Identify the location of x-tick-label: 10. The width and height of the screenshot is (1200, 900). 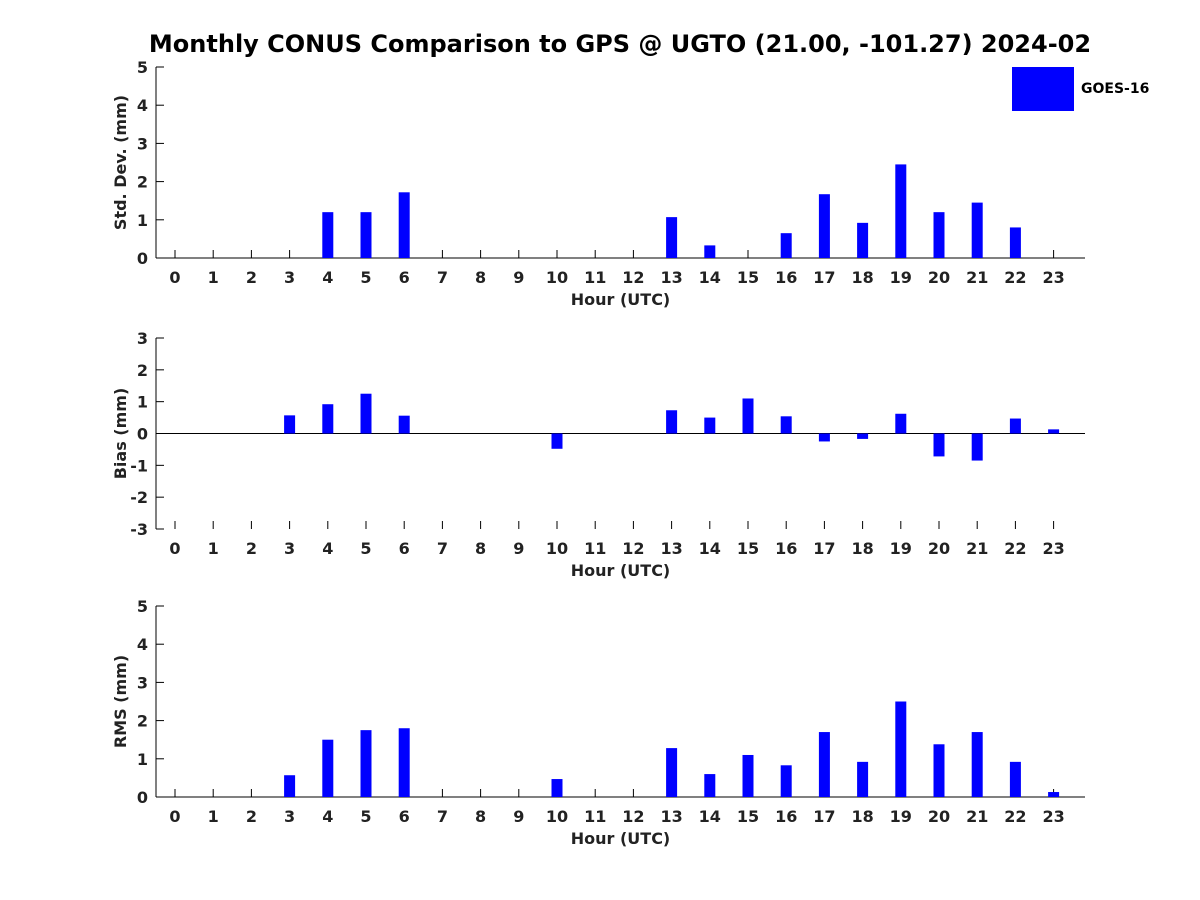
(557, 548).